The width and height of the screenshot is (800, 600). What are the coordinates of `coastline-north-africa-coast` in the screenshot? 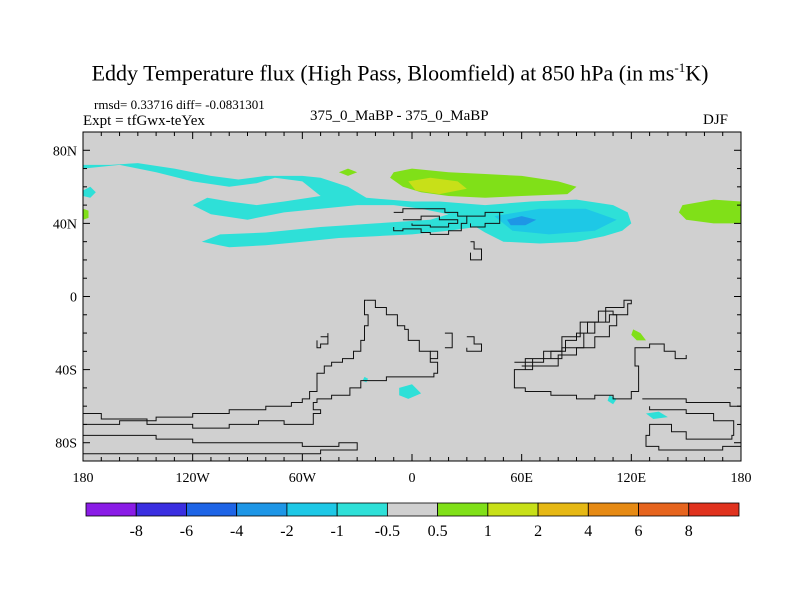 It's located at (430, 221).